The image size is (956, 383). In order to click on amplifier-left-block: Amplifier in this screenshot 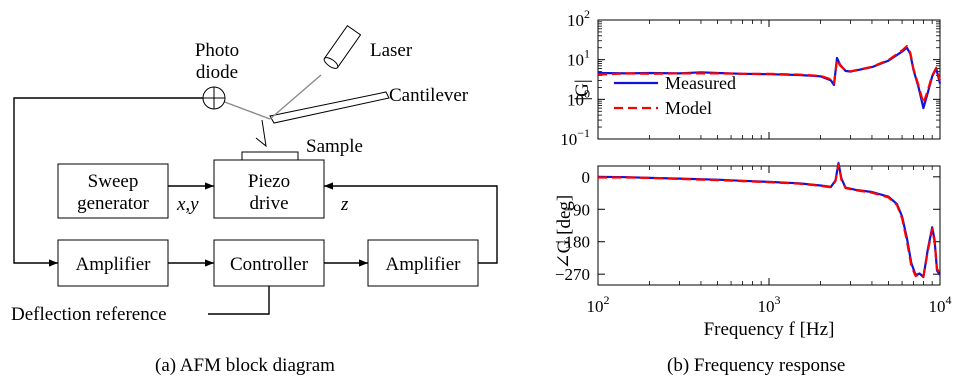, I will do `click(113, 263)`.